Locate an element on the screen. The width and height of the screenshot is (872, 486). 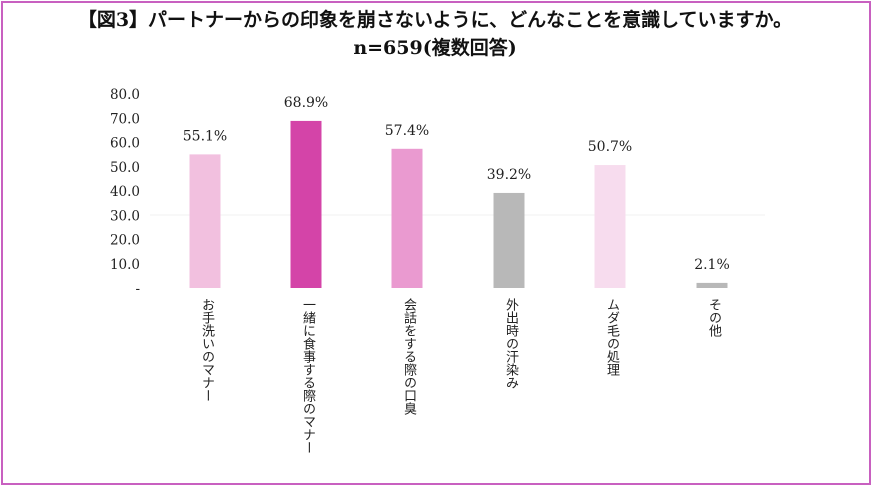
chart-title: 【図3】パートナーからの印象を崩さないように、どんなことを意識していますか。 is located at coordinates (435, 20).